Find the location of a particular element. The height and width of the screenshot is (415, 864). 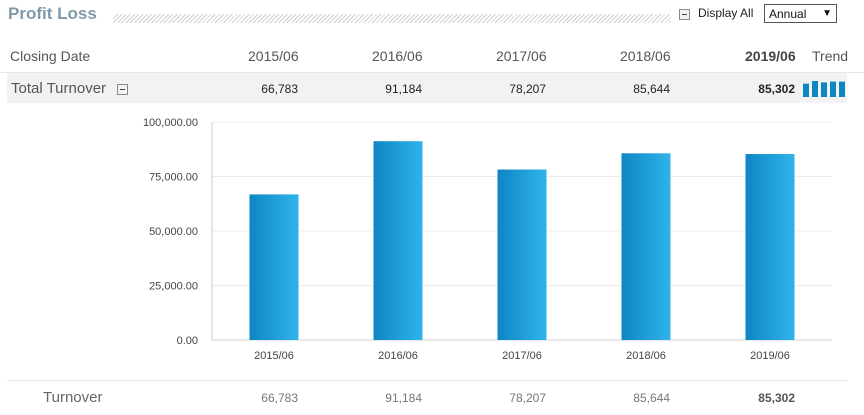

display-all-label: Display All is located at coordinates (726, 13).